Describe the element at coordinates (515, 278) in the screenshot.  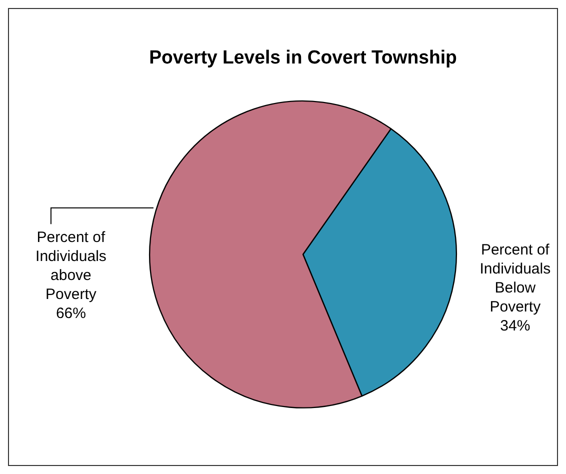
I see `slice-label: Percent of Individuals Below Poverty` at that location.